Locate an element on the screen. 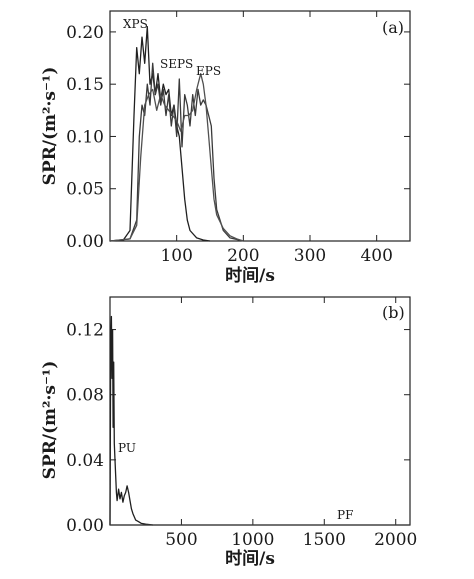  series-label-pf: PF is located at coordinates (345, 515).